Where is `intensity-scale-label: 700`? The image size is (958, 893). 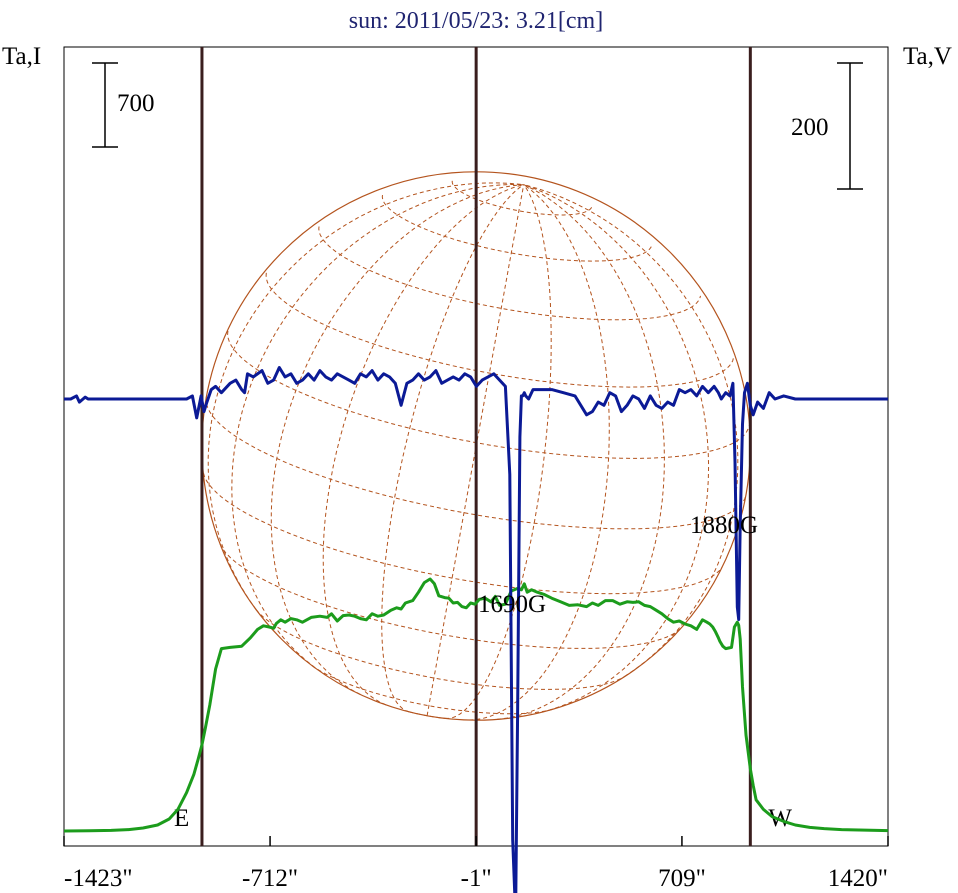
intensity-scale-label: 700 is located at coordinates (136, 103).